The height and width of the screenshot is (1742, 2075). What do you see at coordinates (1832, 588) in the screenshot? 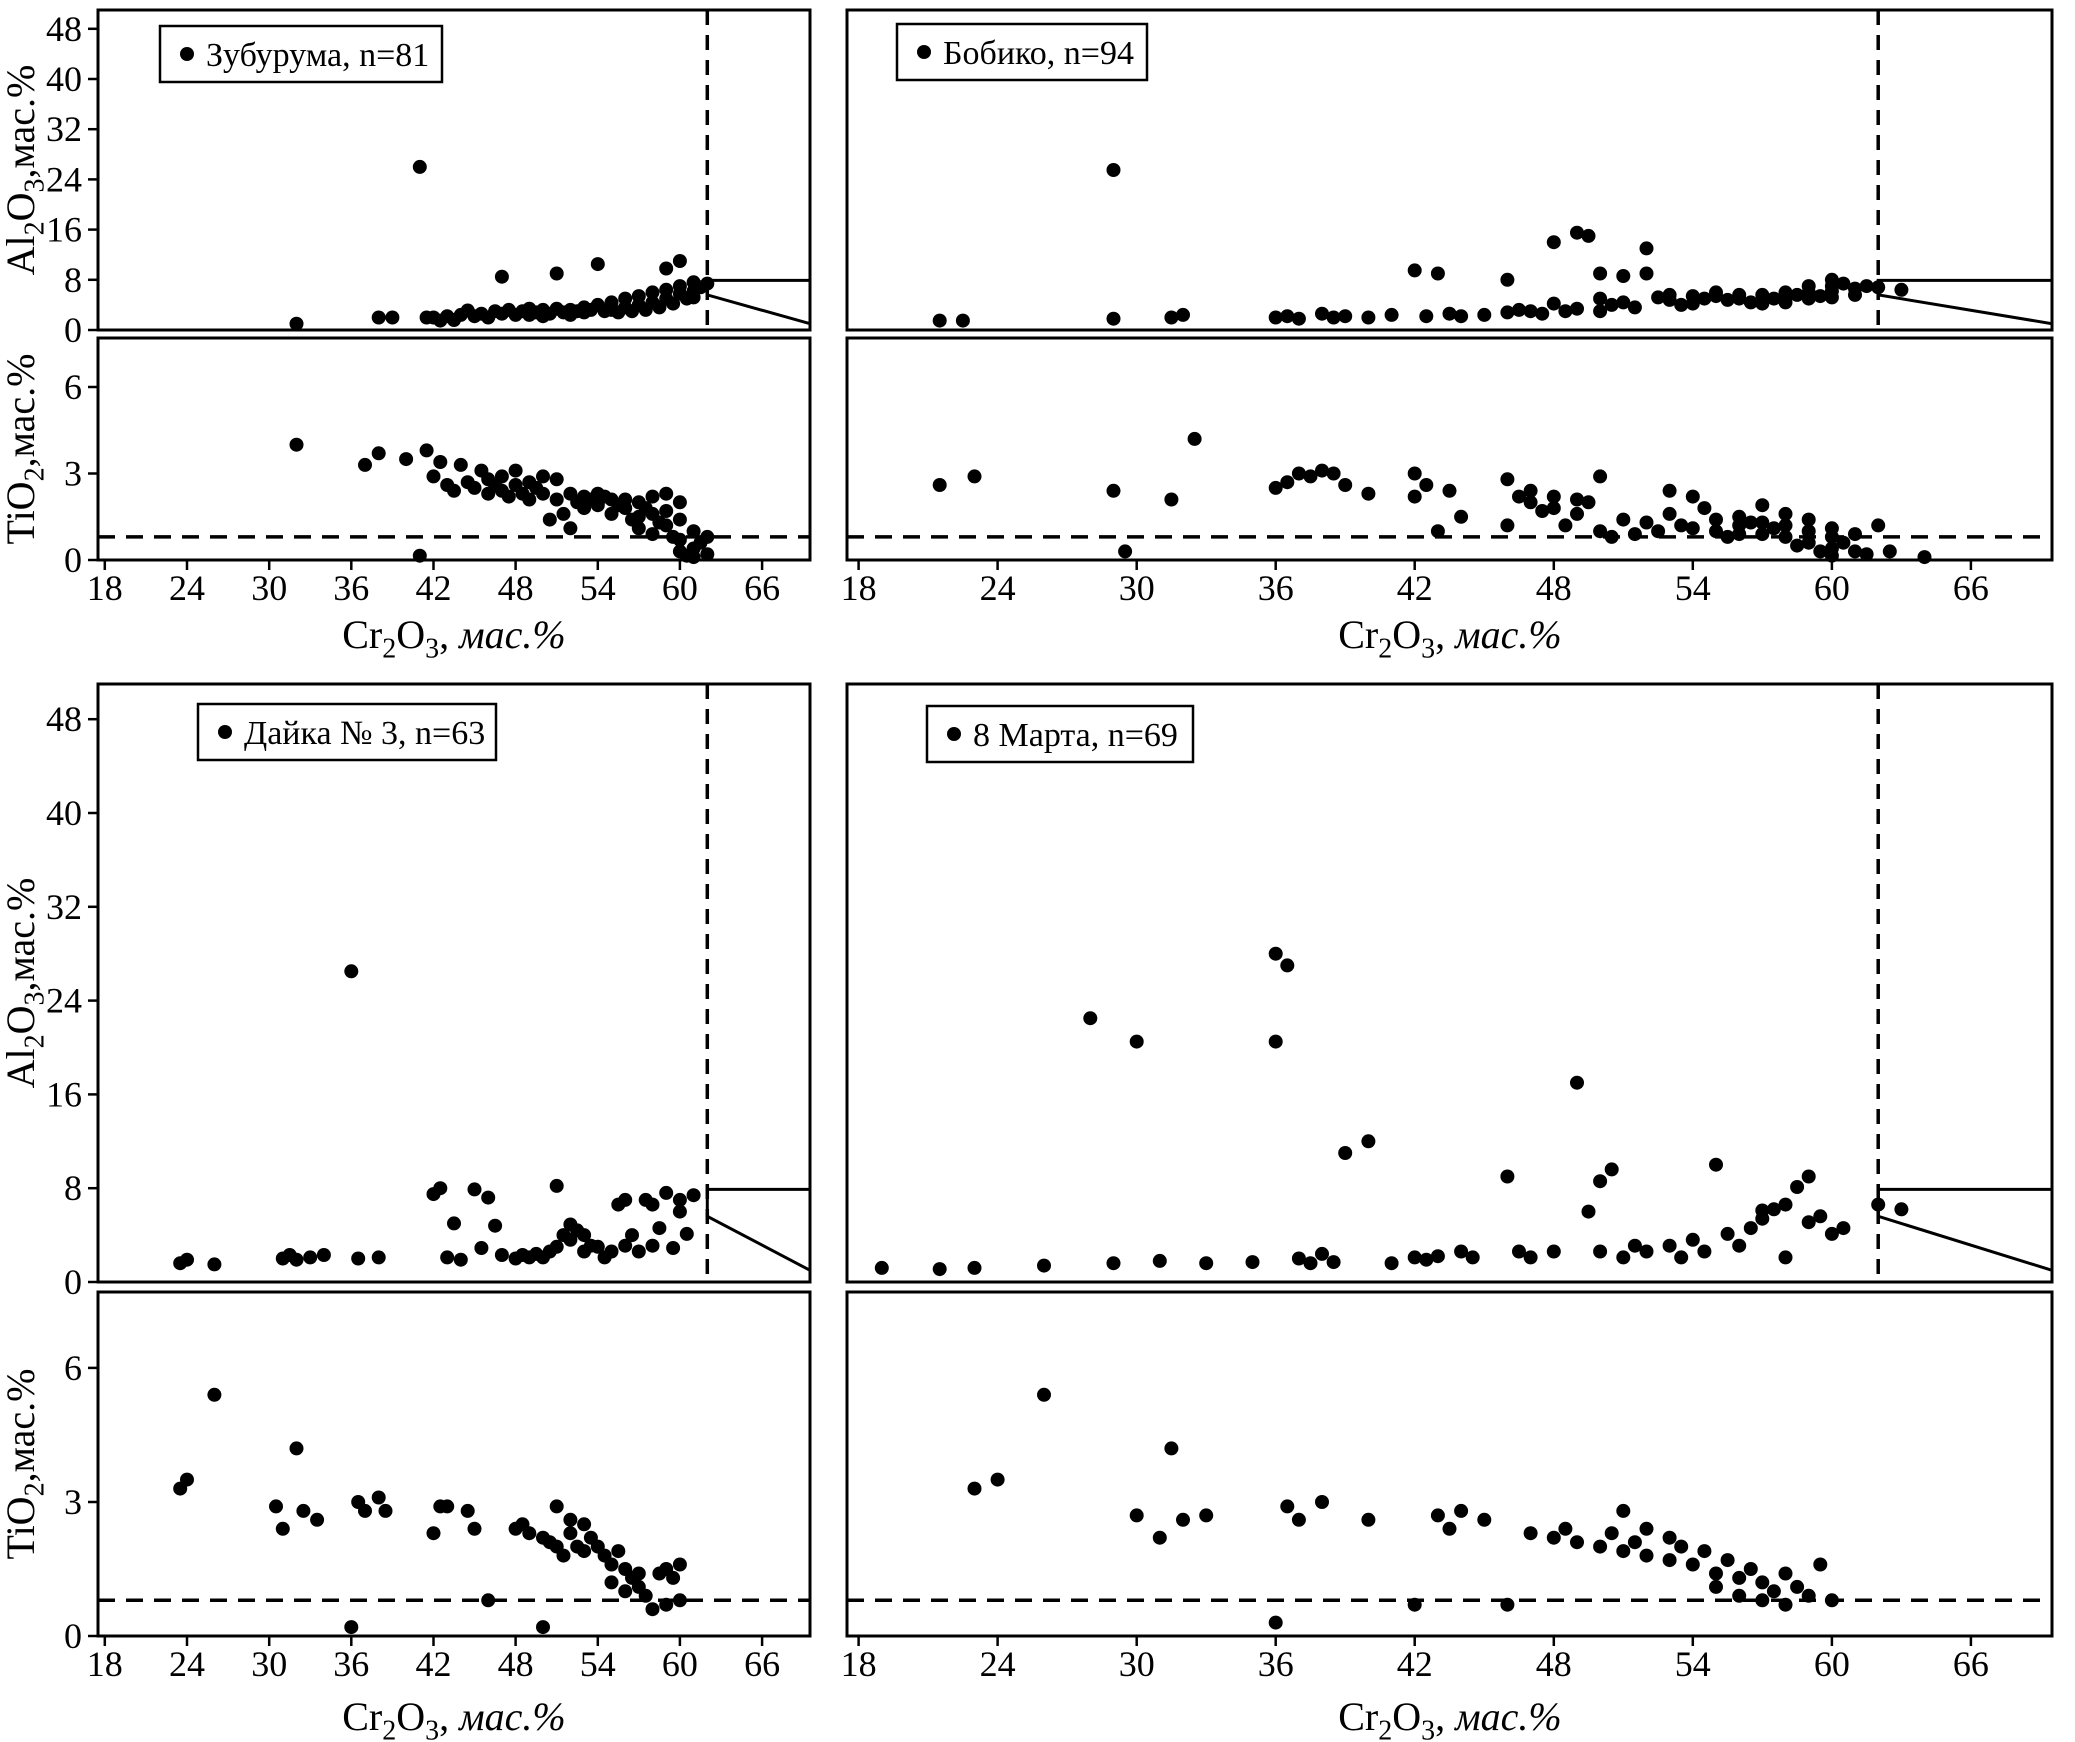
I see `x-tick-label: 60` at bounding box center [1832, 588].